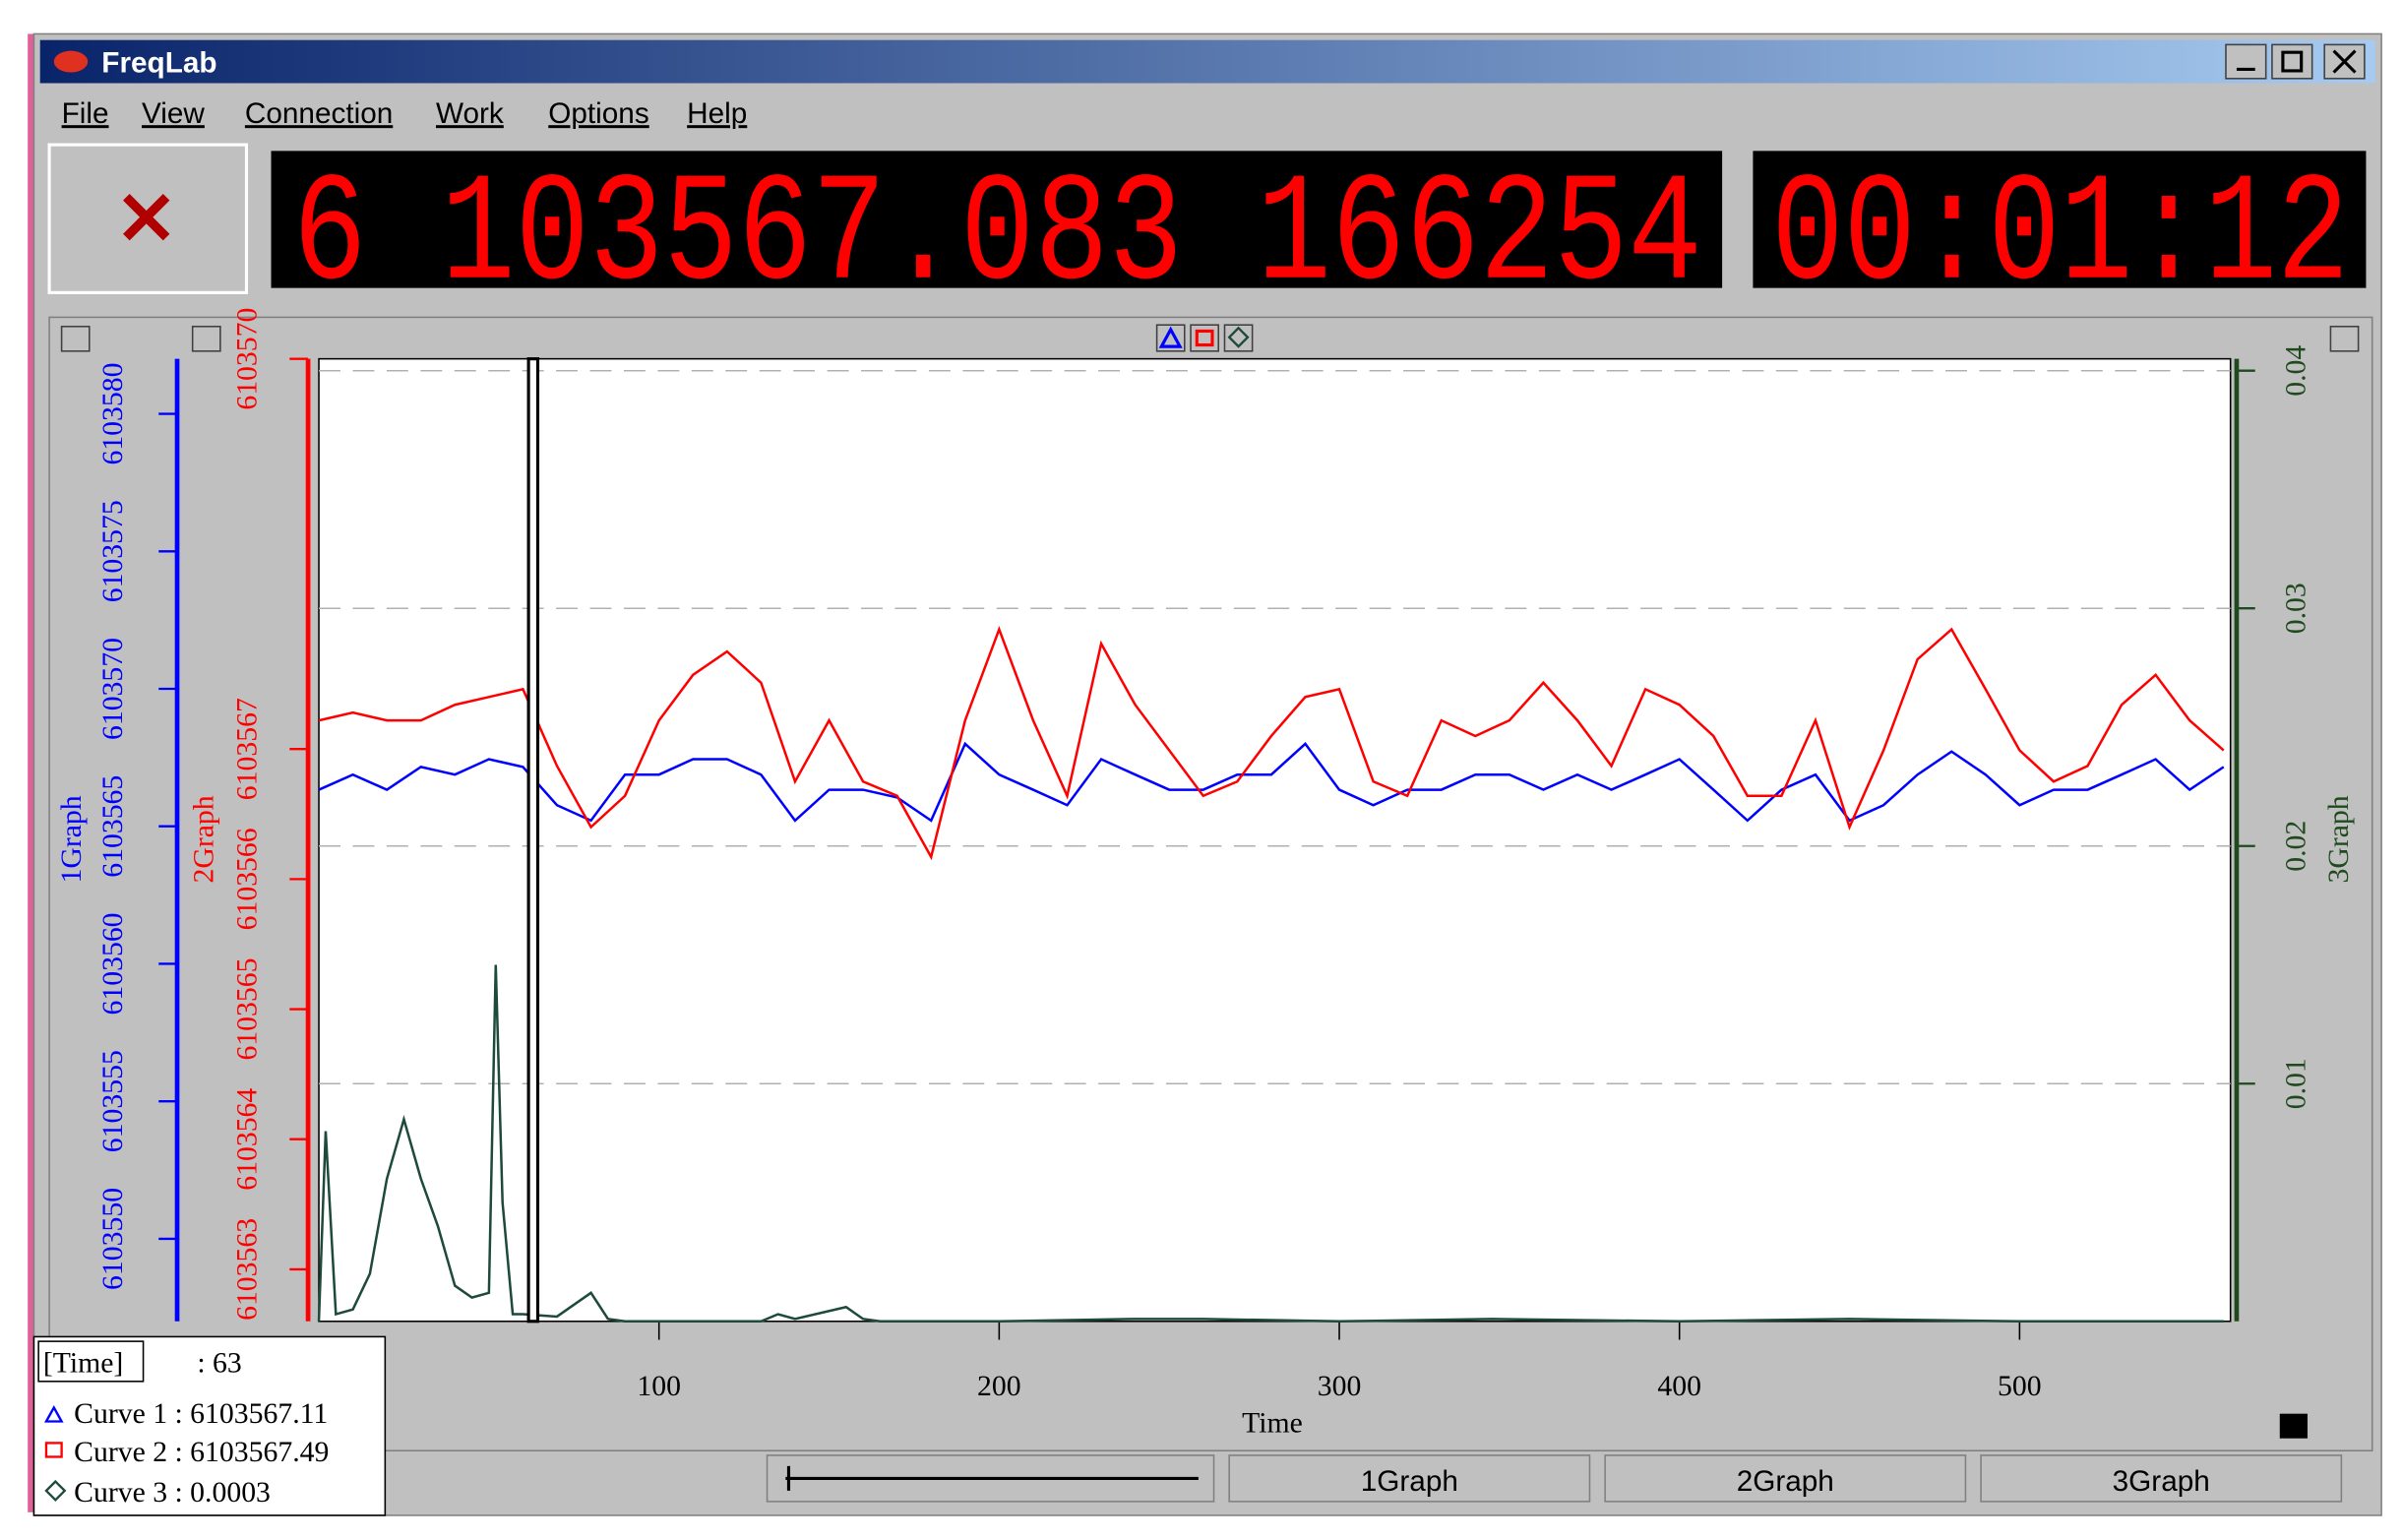  Describe the element at coordinates (2161, 1481) in the screenshot. I see `status-button-label: 3Graph` at that location.